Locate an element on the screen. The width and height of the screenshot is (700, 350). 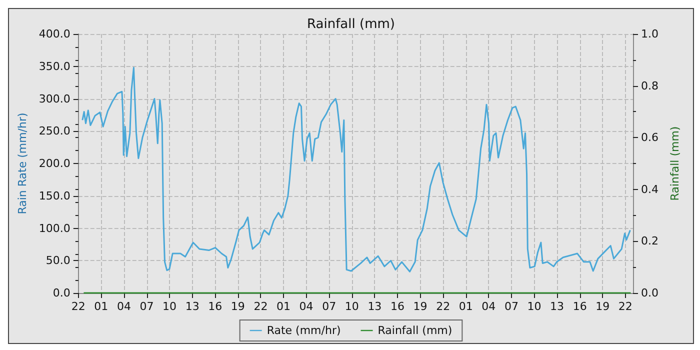
y2-axis-title: Rainfall (mm) is located at coordinates (675, 163).